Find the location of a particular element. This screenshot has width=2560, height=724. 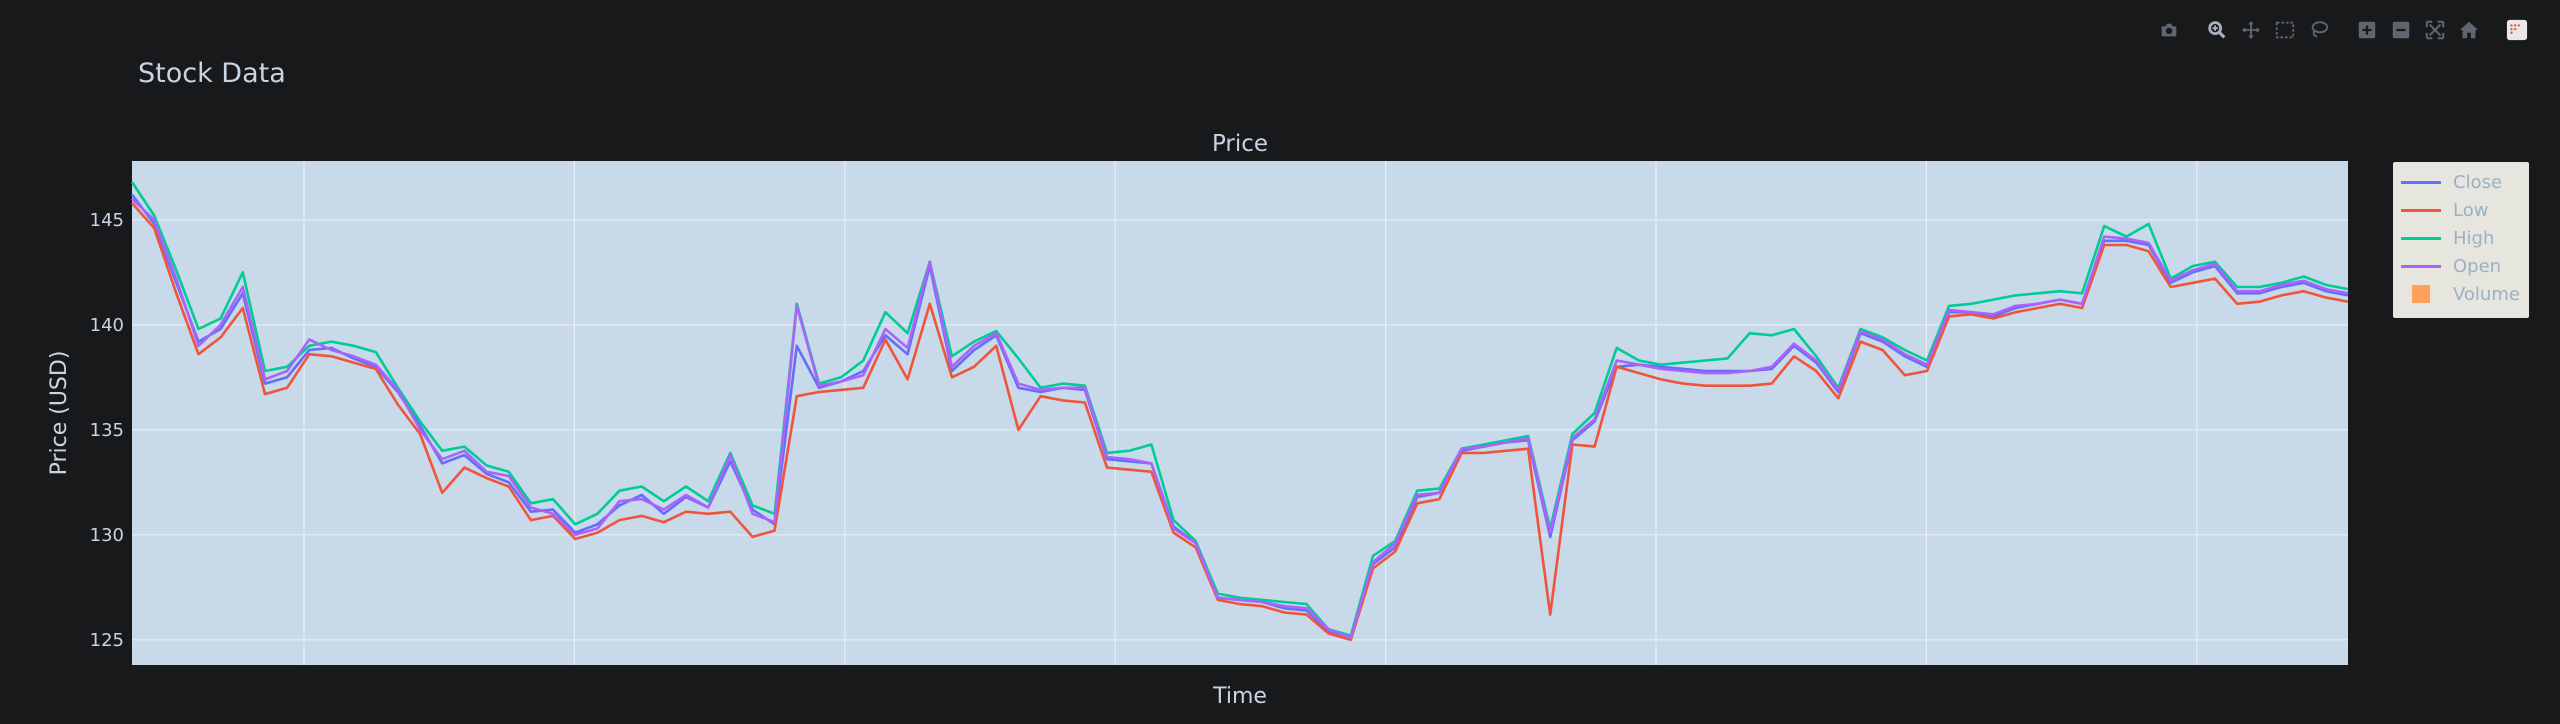

y-tick-label: 125 is located at coordinates (107, 640).